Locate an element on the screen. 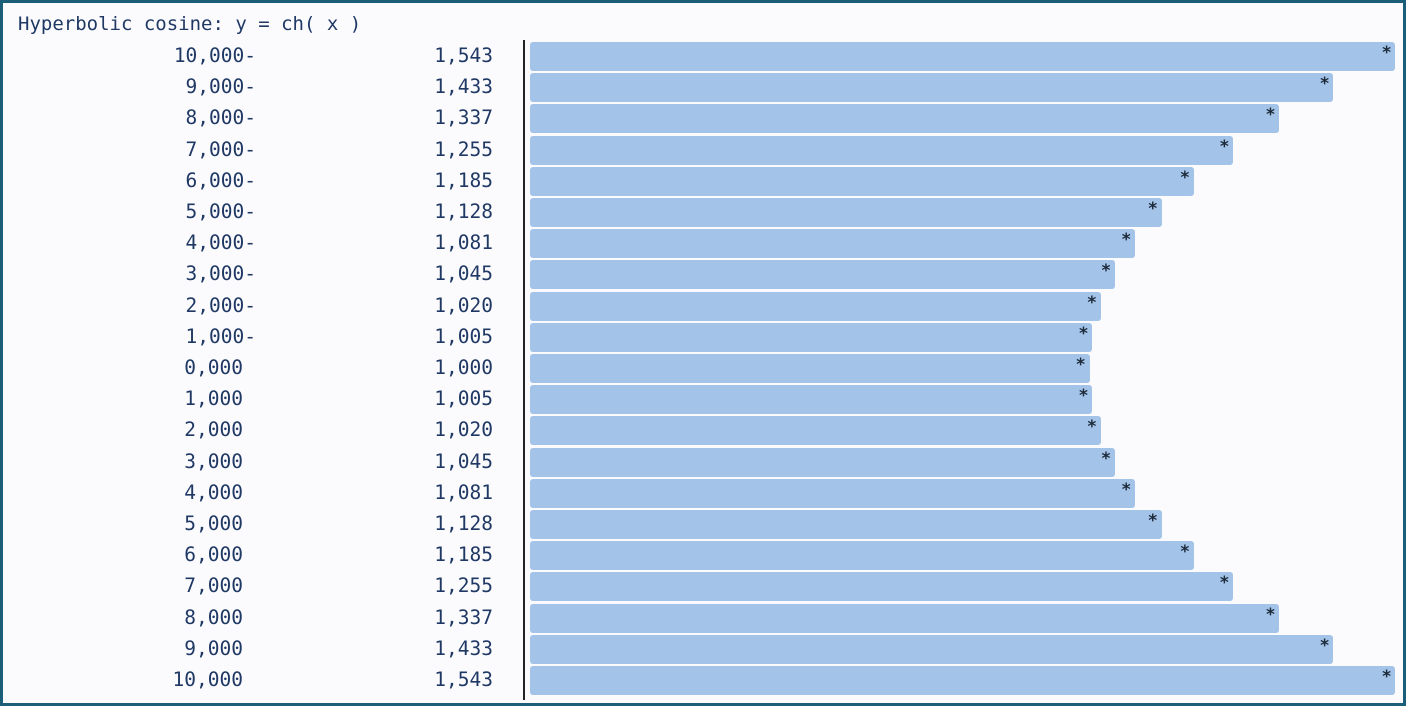  x-label: 2,000 is located at coordinates (213, 430).